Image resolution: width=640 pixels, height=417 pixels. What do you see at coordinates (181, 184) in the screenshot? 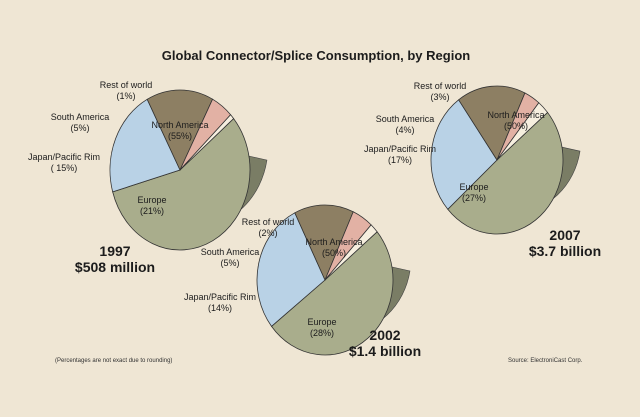
I see `pie-1997-slice-north-america` at bounding box center [181, 184].